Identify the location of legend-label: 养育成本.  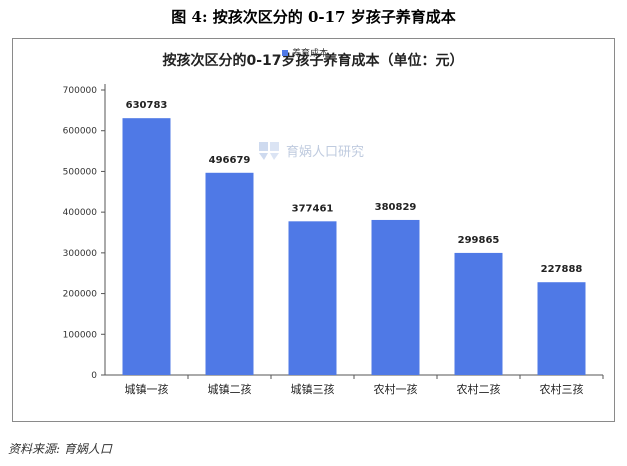
(310, 54).